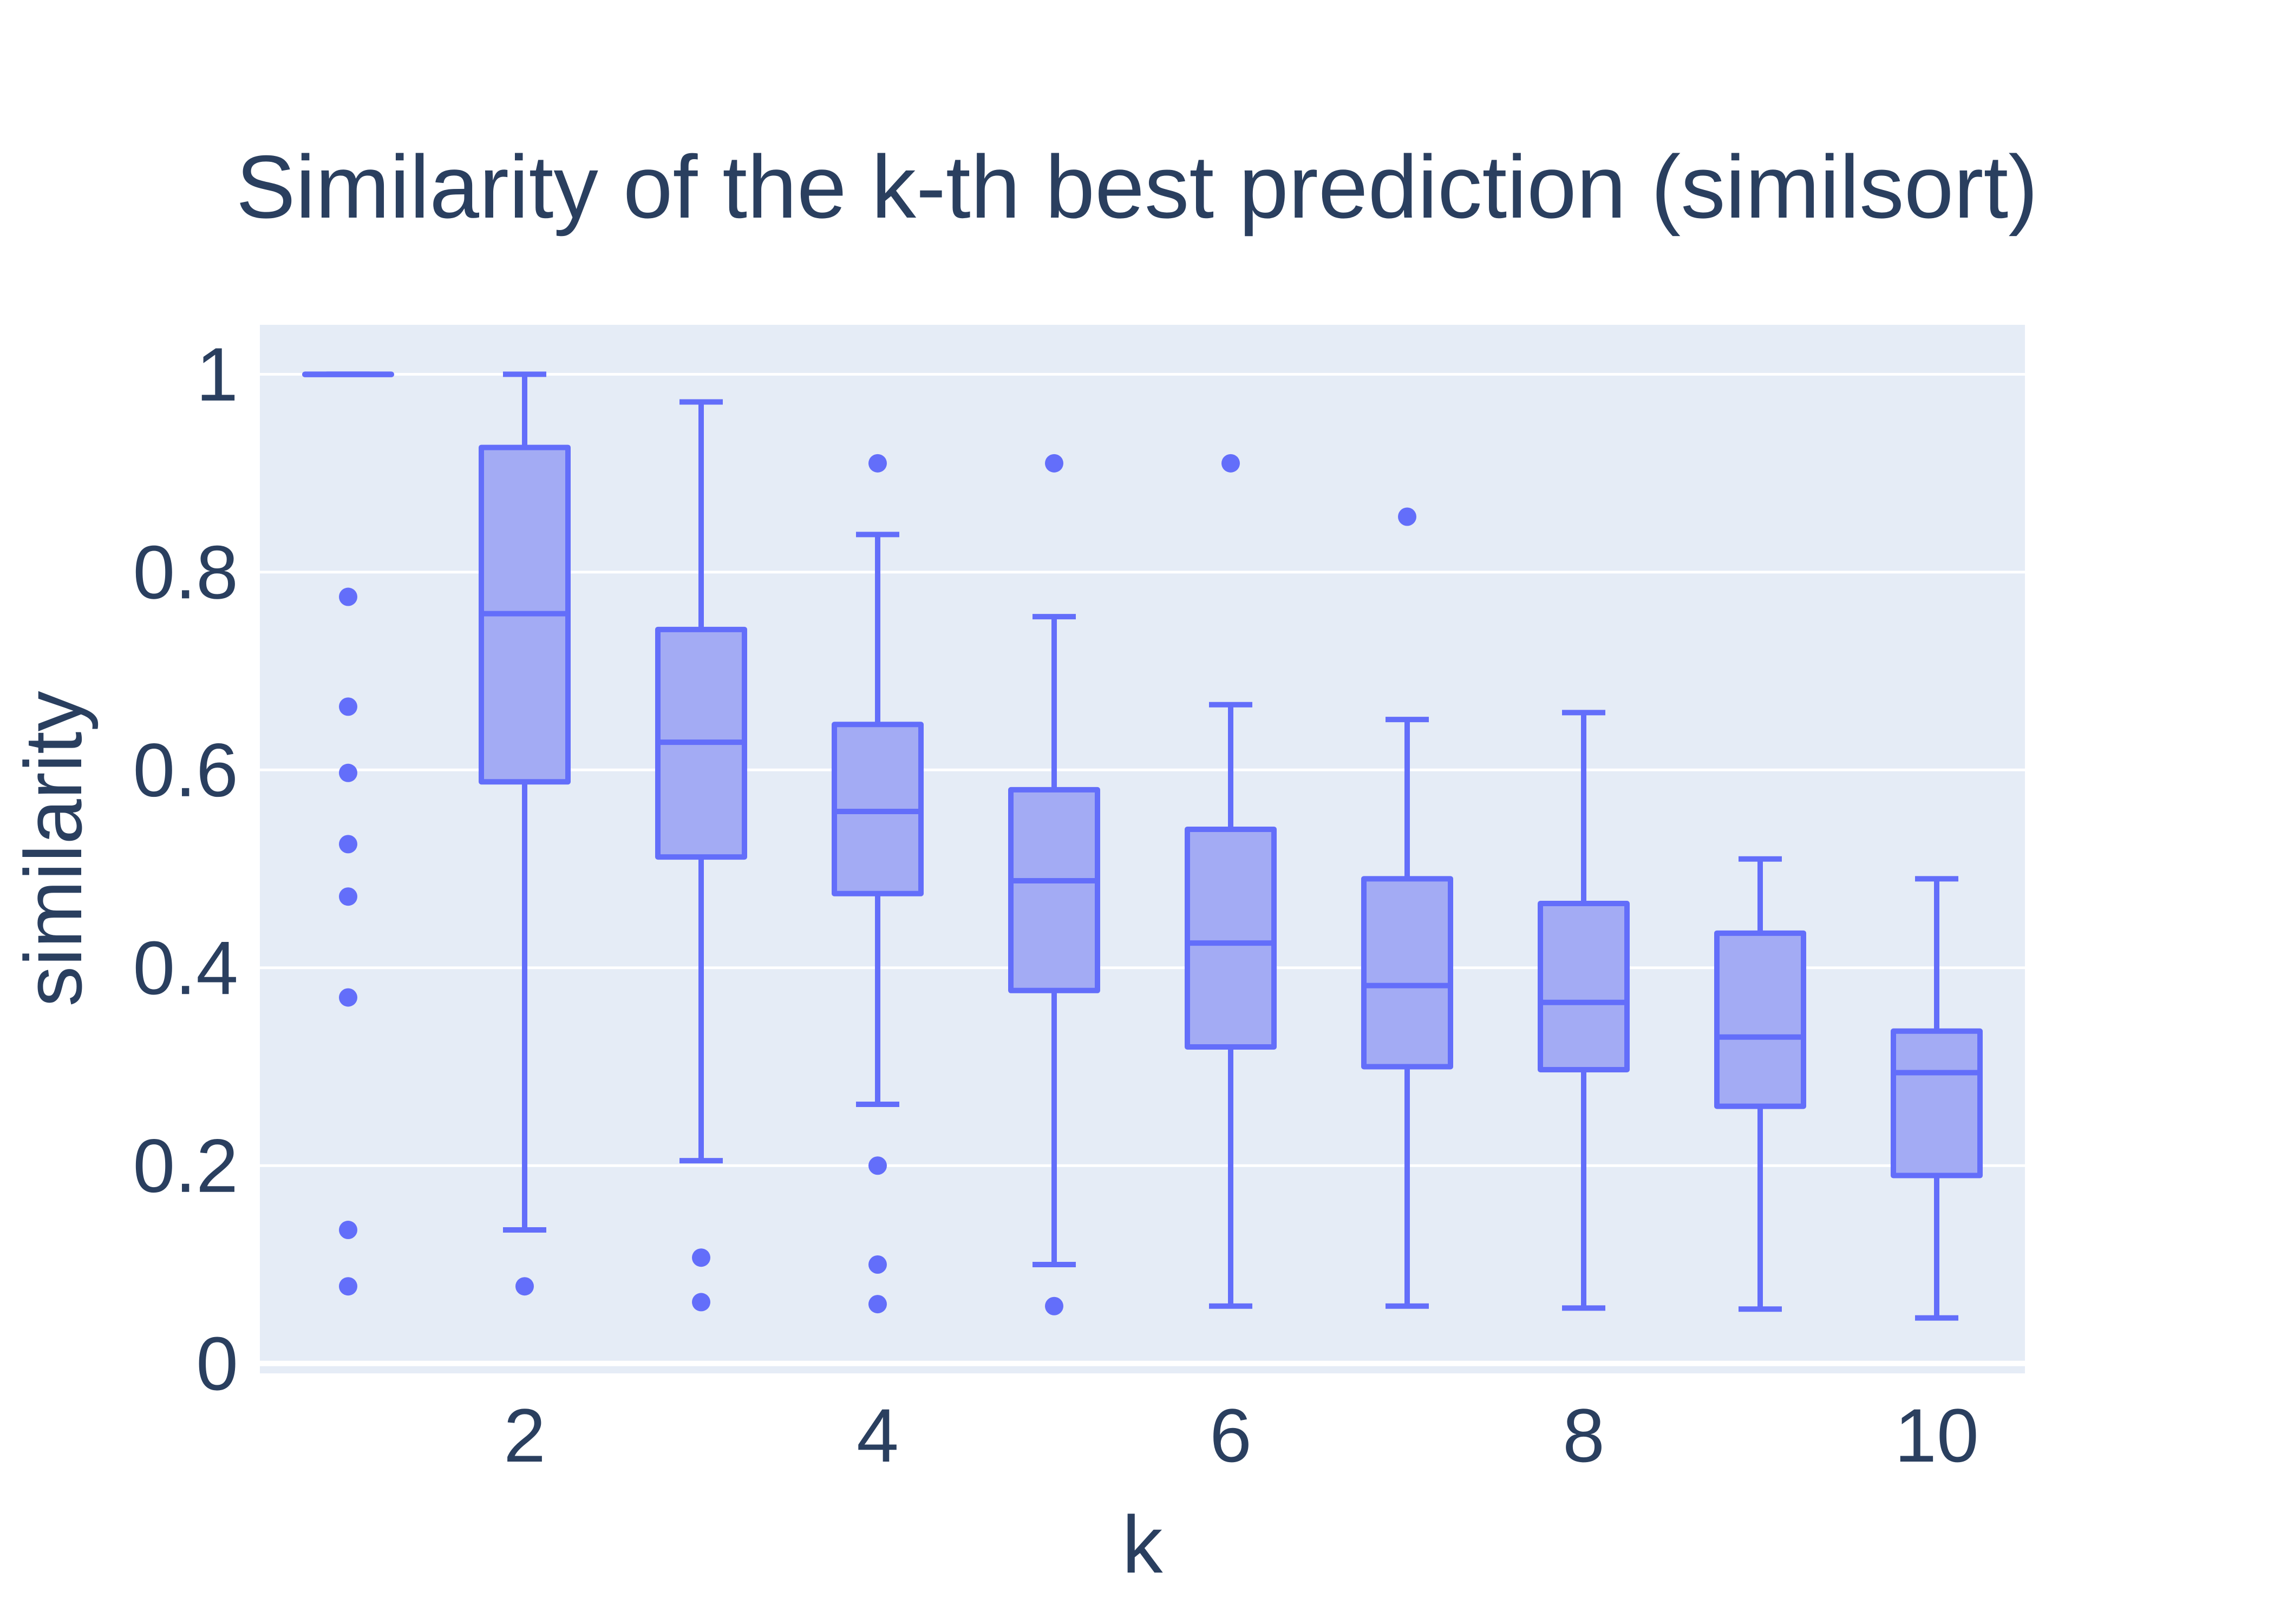 This screenshot has height=1624, width=2274. What do you see at coordinates (878, 1435) in the screenshot?
I see `x-tick-label: 4` at bounding box center [878, 1435].